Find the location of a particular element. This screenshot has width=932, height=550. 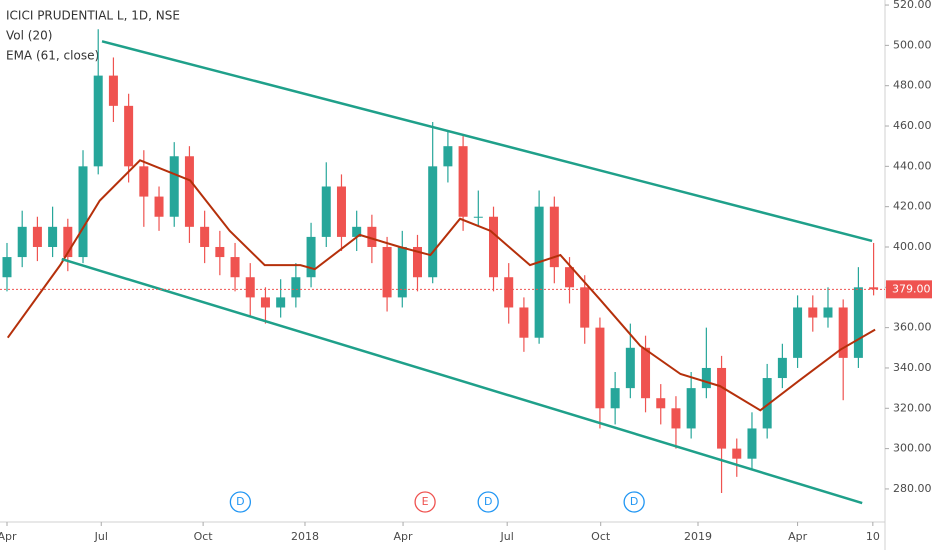

y-tick-label: 400.00 is located at coordinates (912, 246).